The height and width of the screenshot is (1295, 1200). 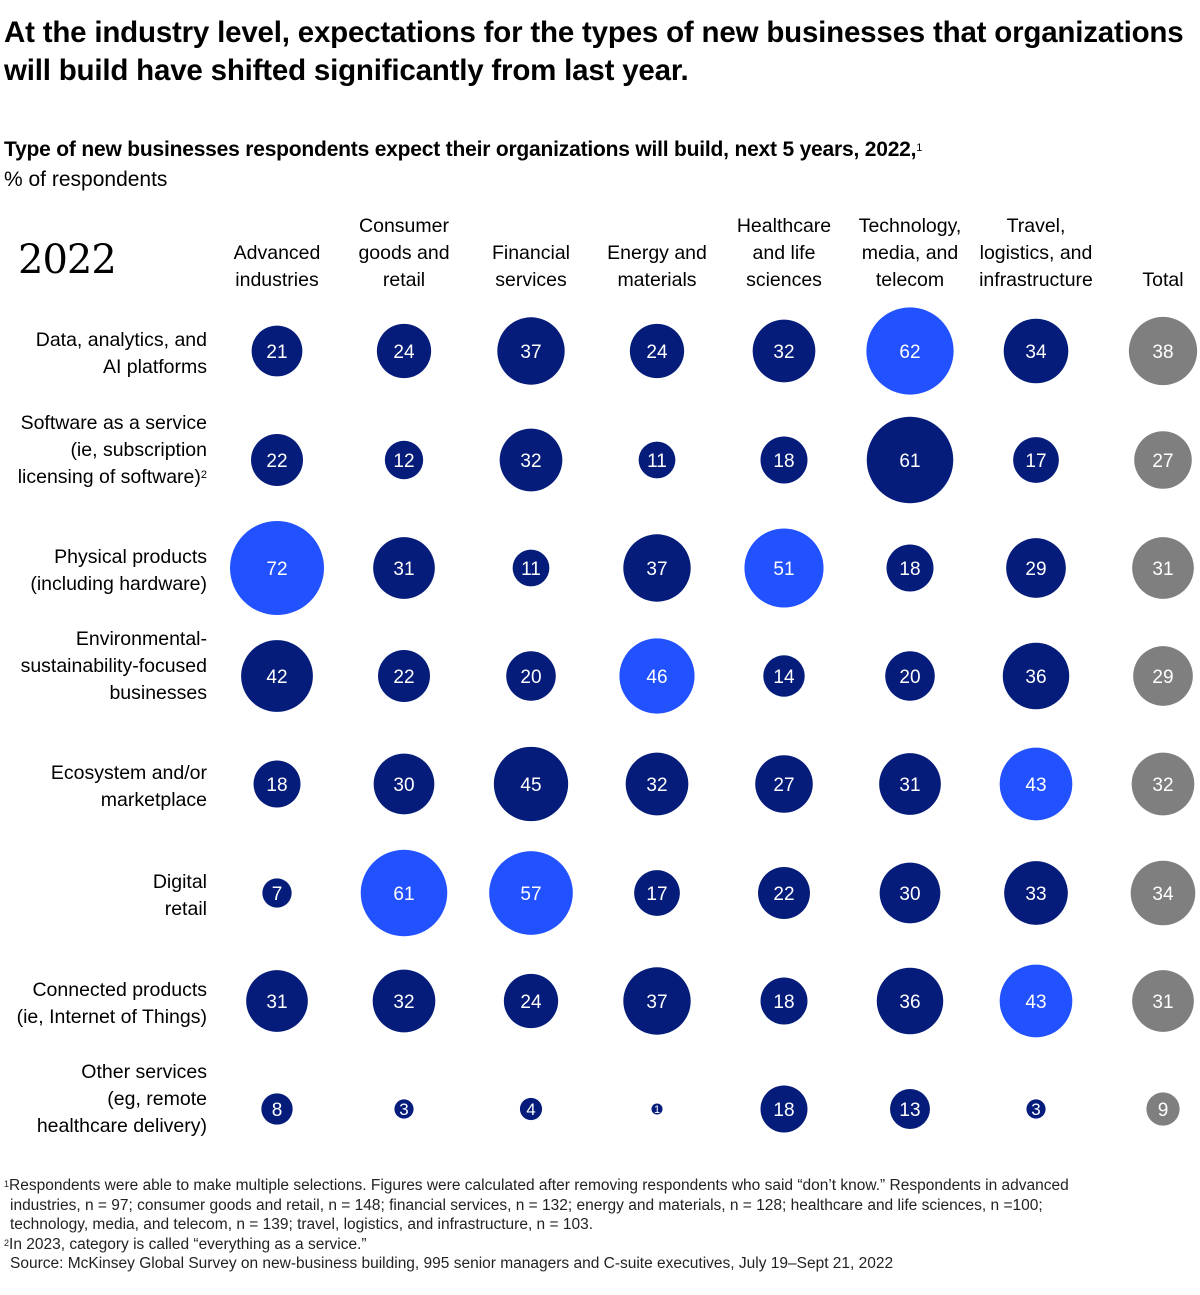 What do you see at coordinates (784, 460) in the screenshot?
I see `bubble: 18` at bounding box center [784, 460].